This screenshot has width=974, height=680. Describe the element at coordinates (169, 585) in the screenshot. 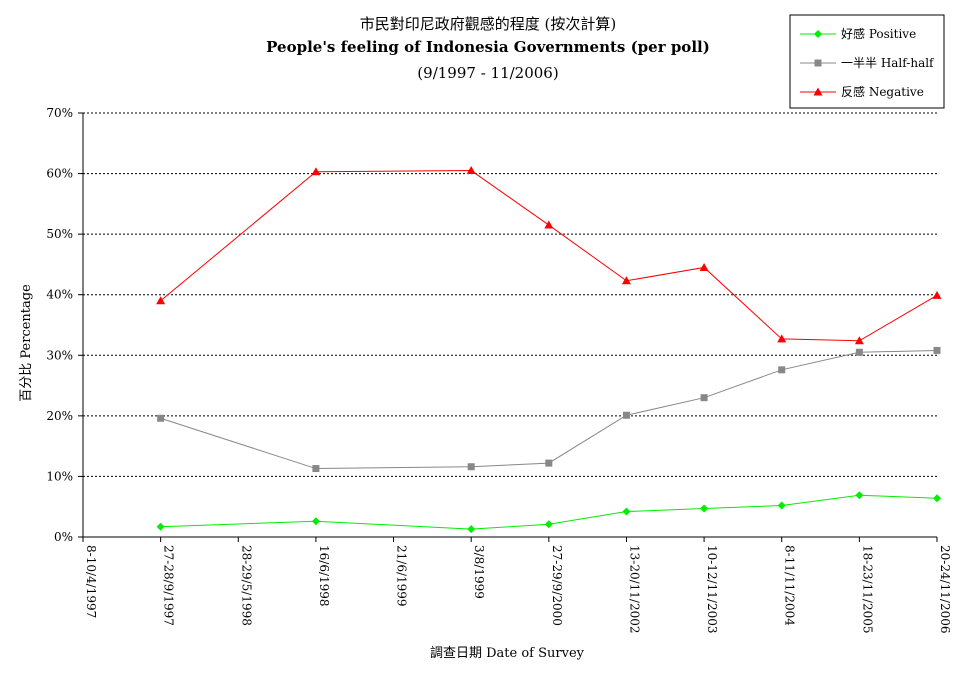

I see `x-tick-label: 27-28/9/1997` at that location.